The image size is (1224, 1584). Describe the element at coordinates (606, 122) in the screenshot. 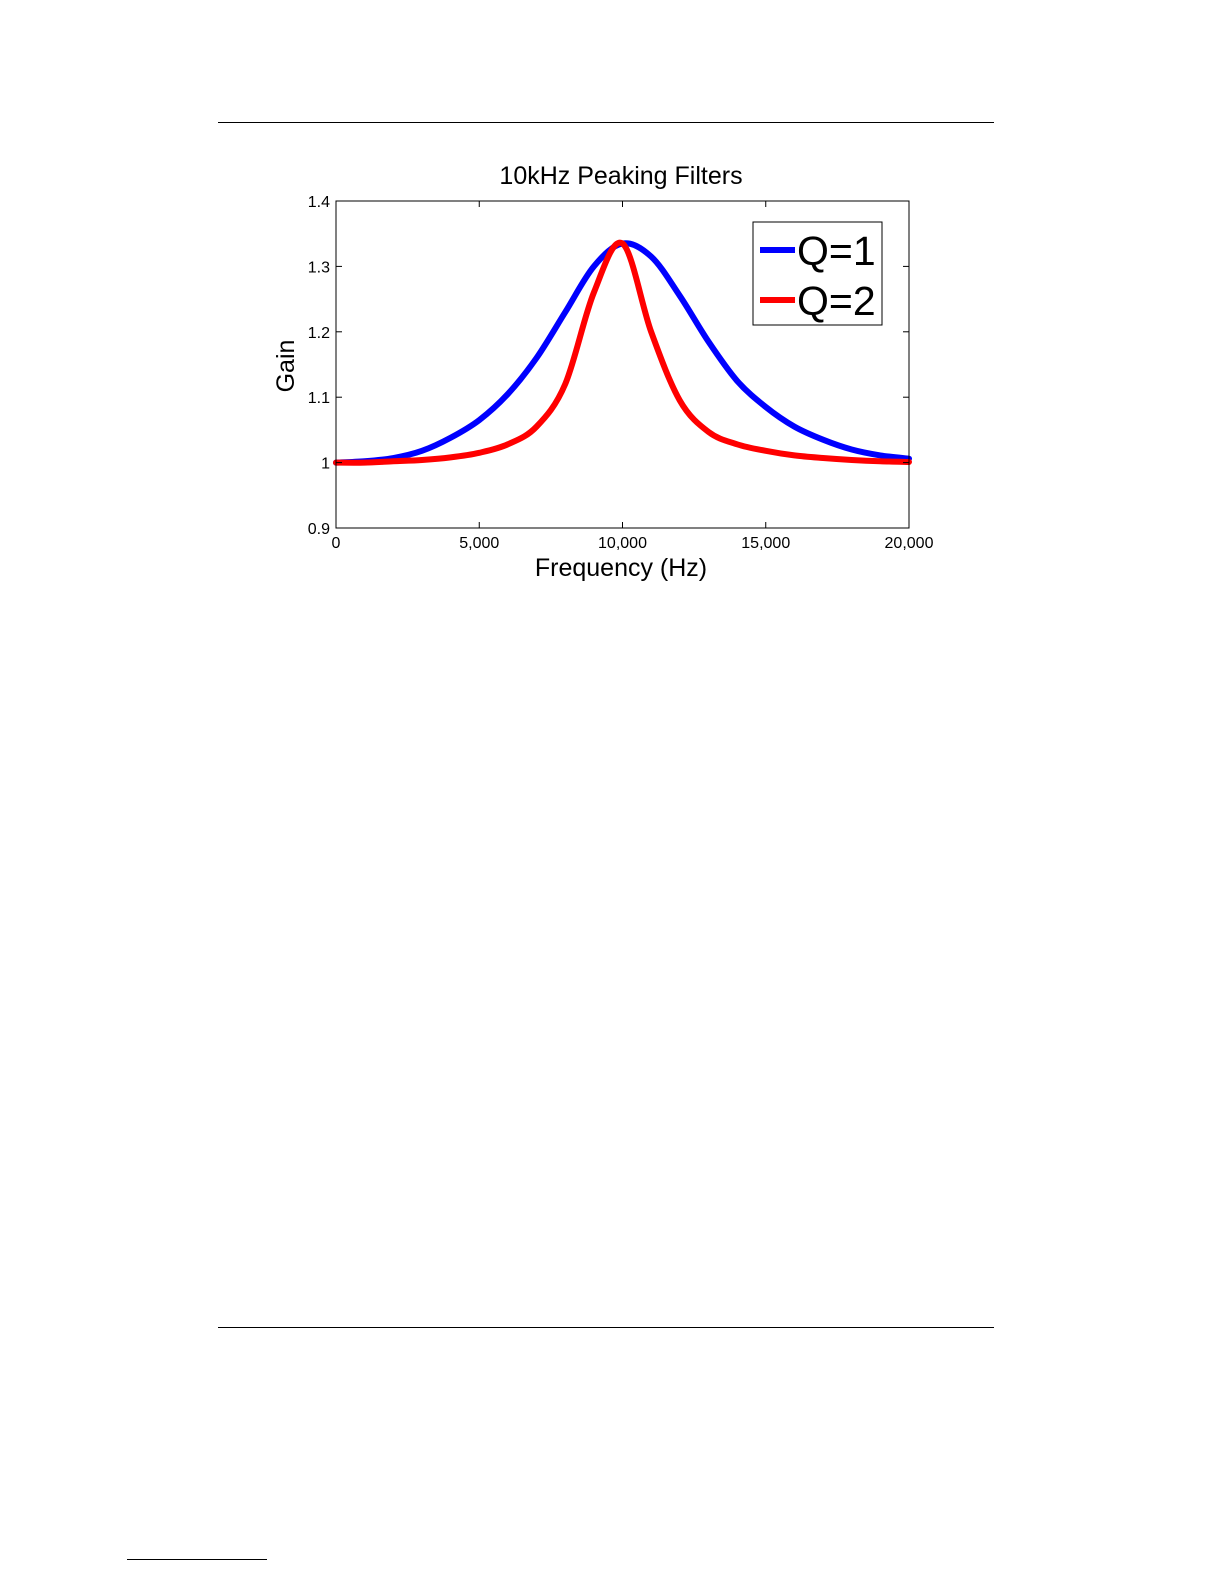

I see `header-rule` at that location.